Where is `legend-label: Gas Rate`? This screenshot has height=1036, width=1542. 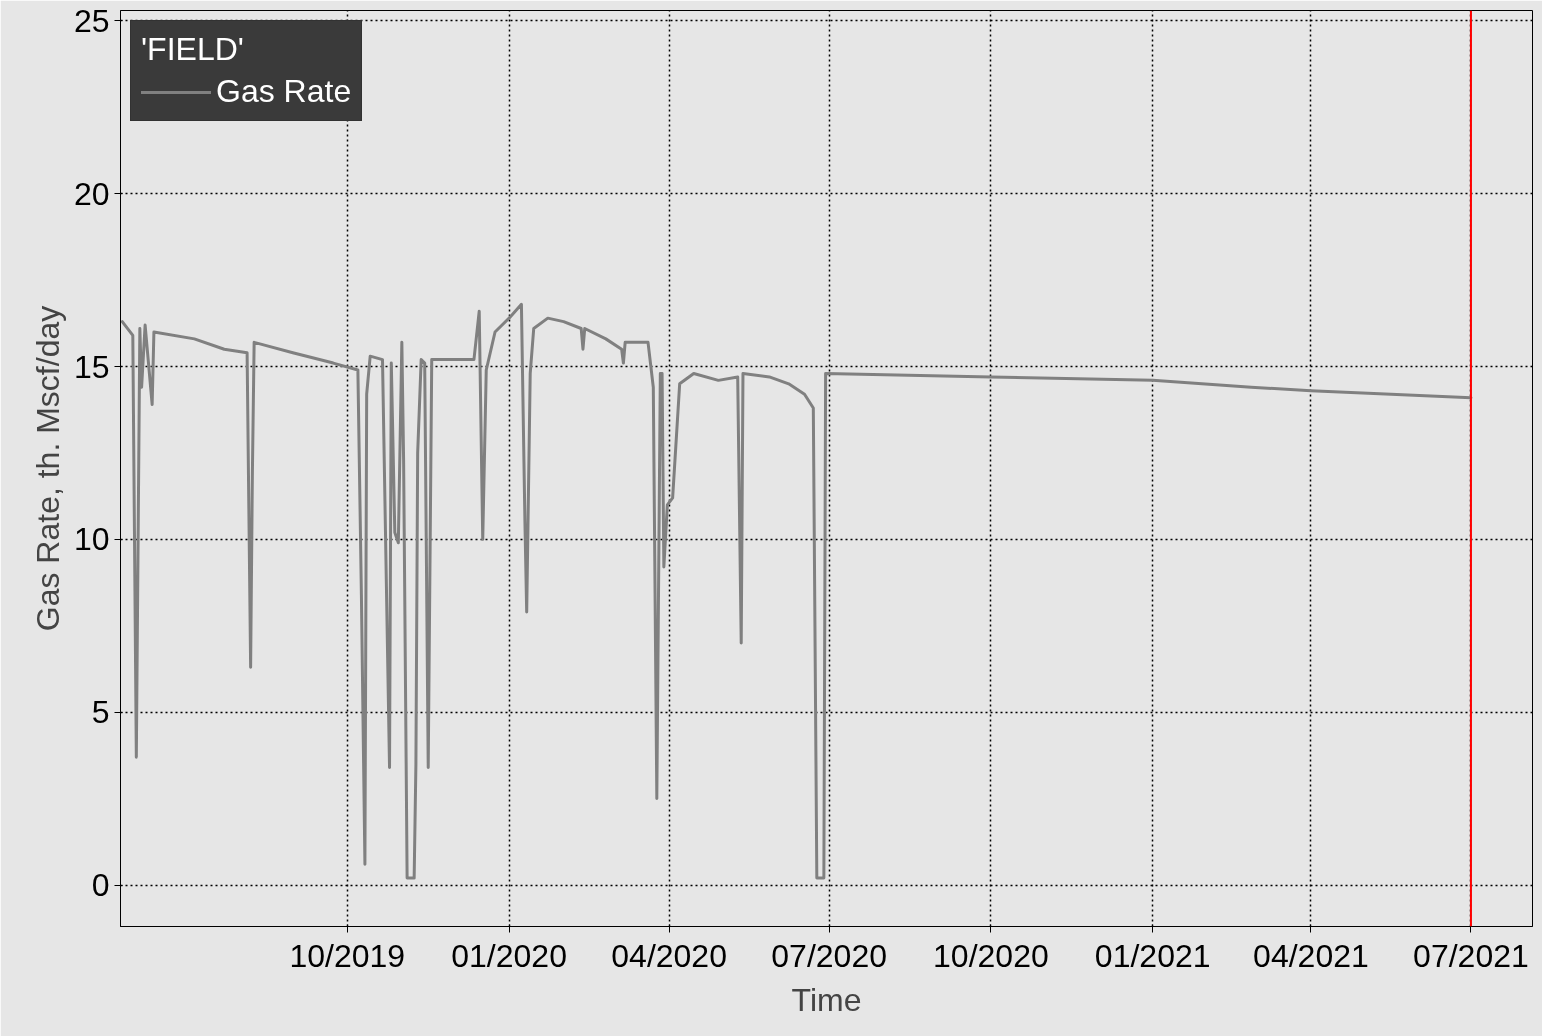
legend-label: Gas Rate is located at coordinates (284, 91).